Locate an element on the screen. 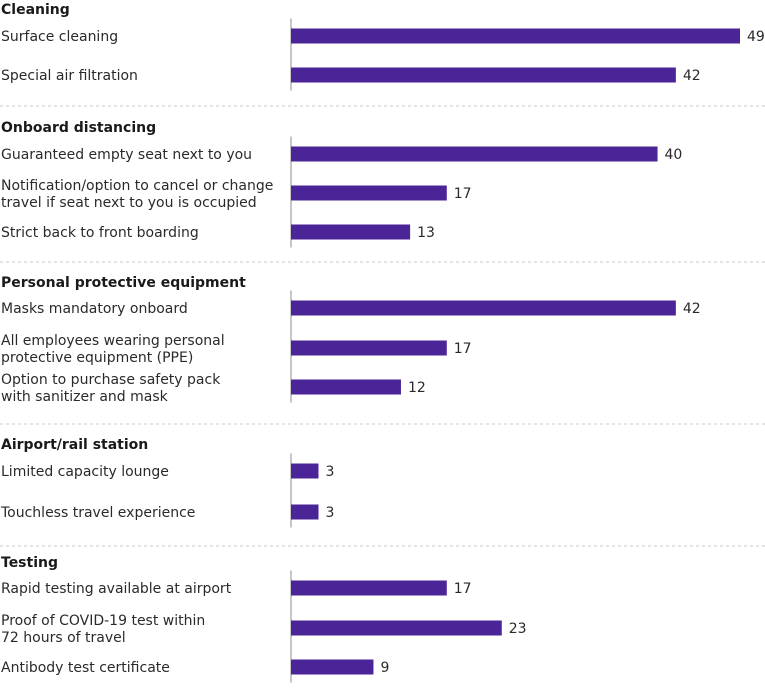  category-label: Special air filtration is located at coordinates (69, 76).